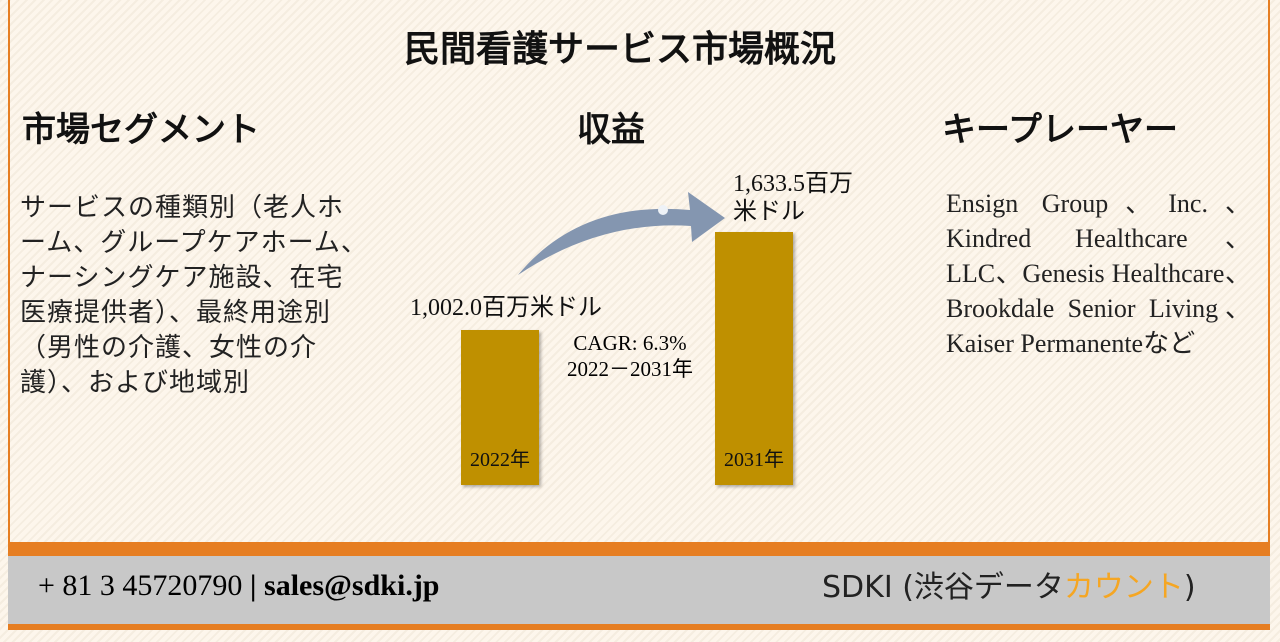 This screenshot has width=1280, height=642. What do you see at coordinates (639, 593) in the screenshot?
I see `footer` at bounding box center [639, 593].